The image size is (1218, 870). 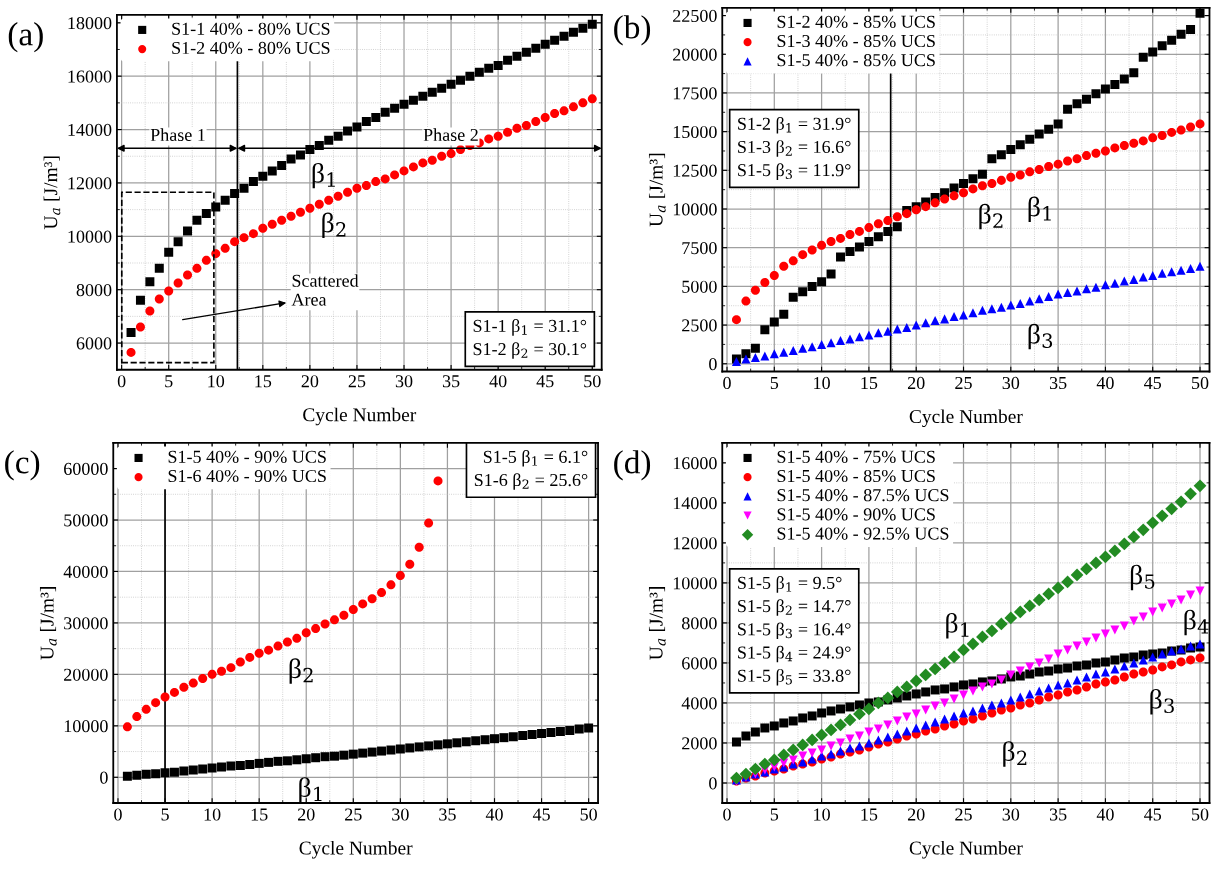 What do you see at coordinates (863, 495) in the screenshot?
I see `legend-label: S1-5 40% - 87.5% UCS` at bounding box center [863, 495].